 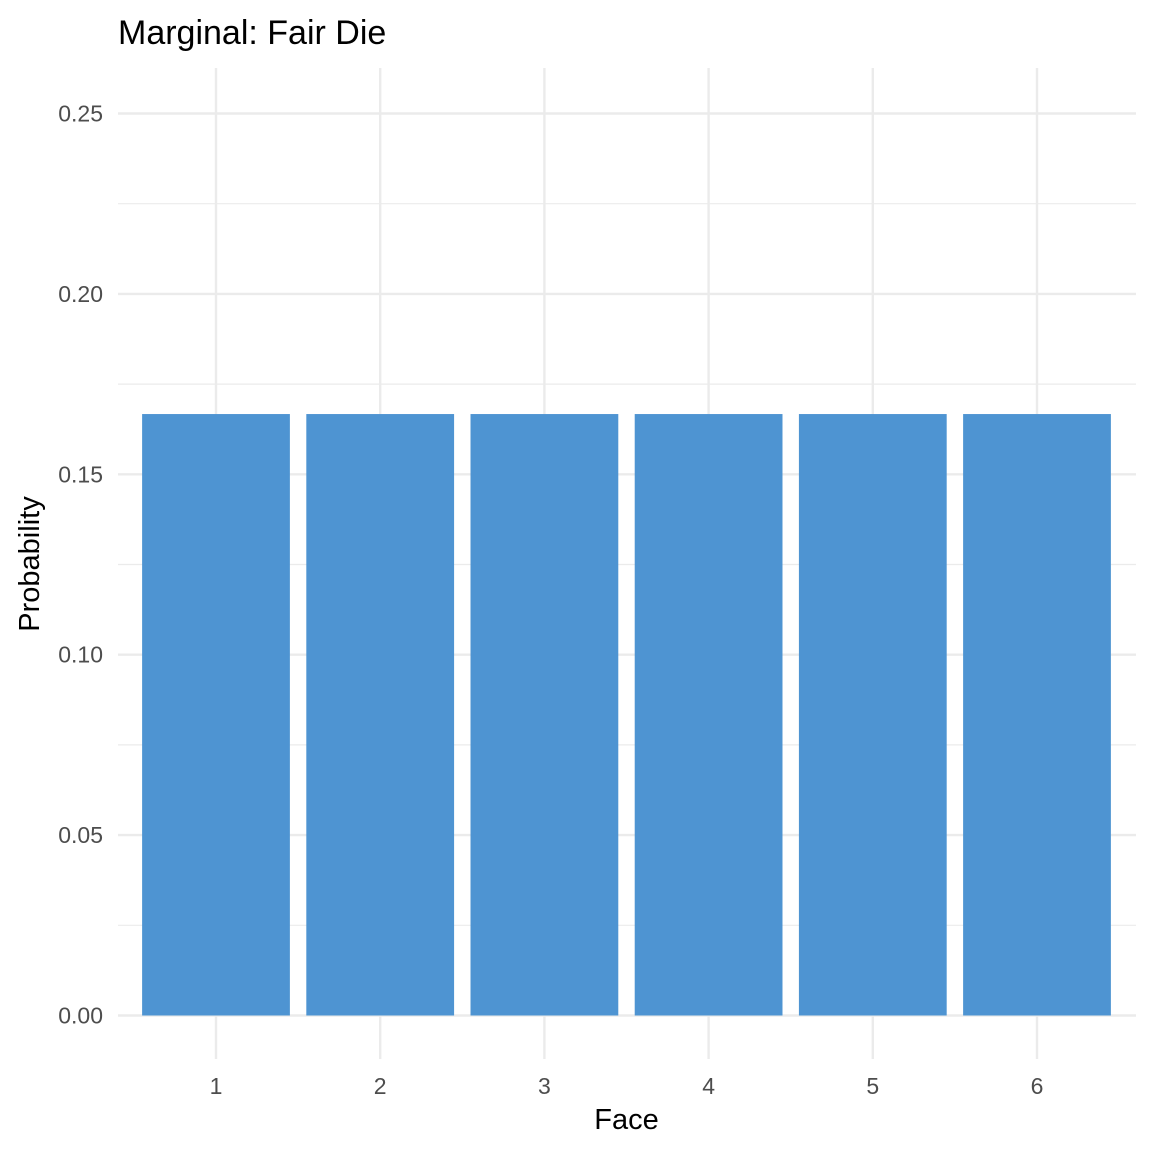 What do you see at coordinates (380, 1086) in the screenshot?
I see `x-tick-label: 2` at bounding box center [380, 1086].